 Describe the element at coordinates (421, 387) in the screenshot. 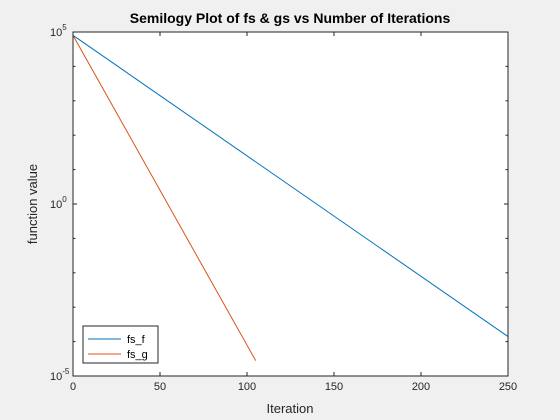

I see `x-tick-label: 200` at that location.